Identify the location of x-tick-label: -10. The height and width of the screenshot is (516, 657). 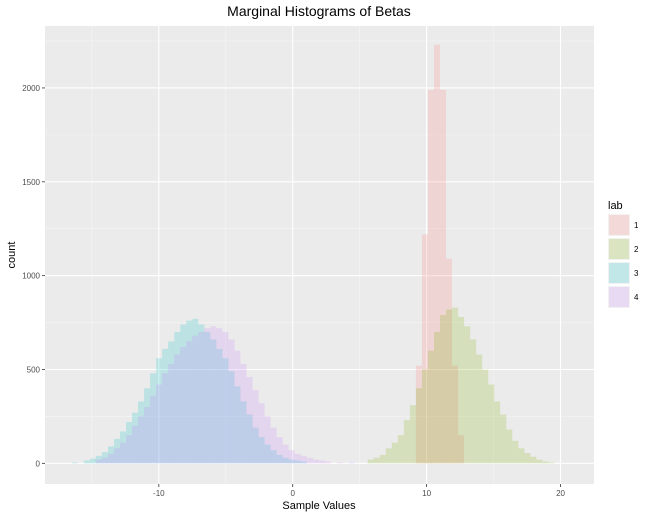
(159, 493).